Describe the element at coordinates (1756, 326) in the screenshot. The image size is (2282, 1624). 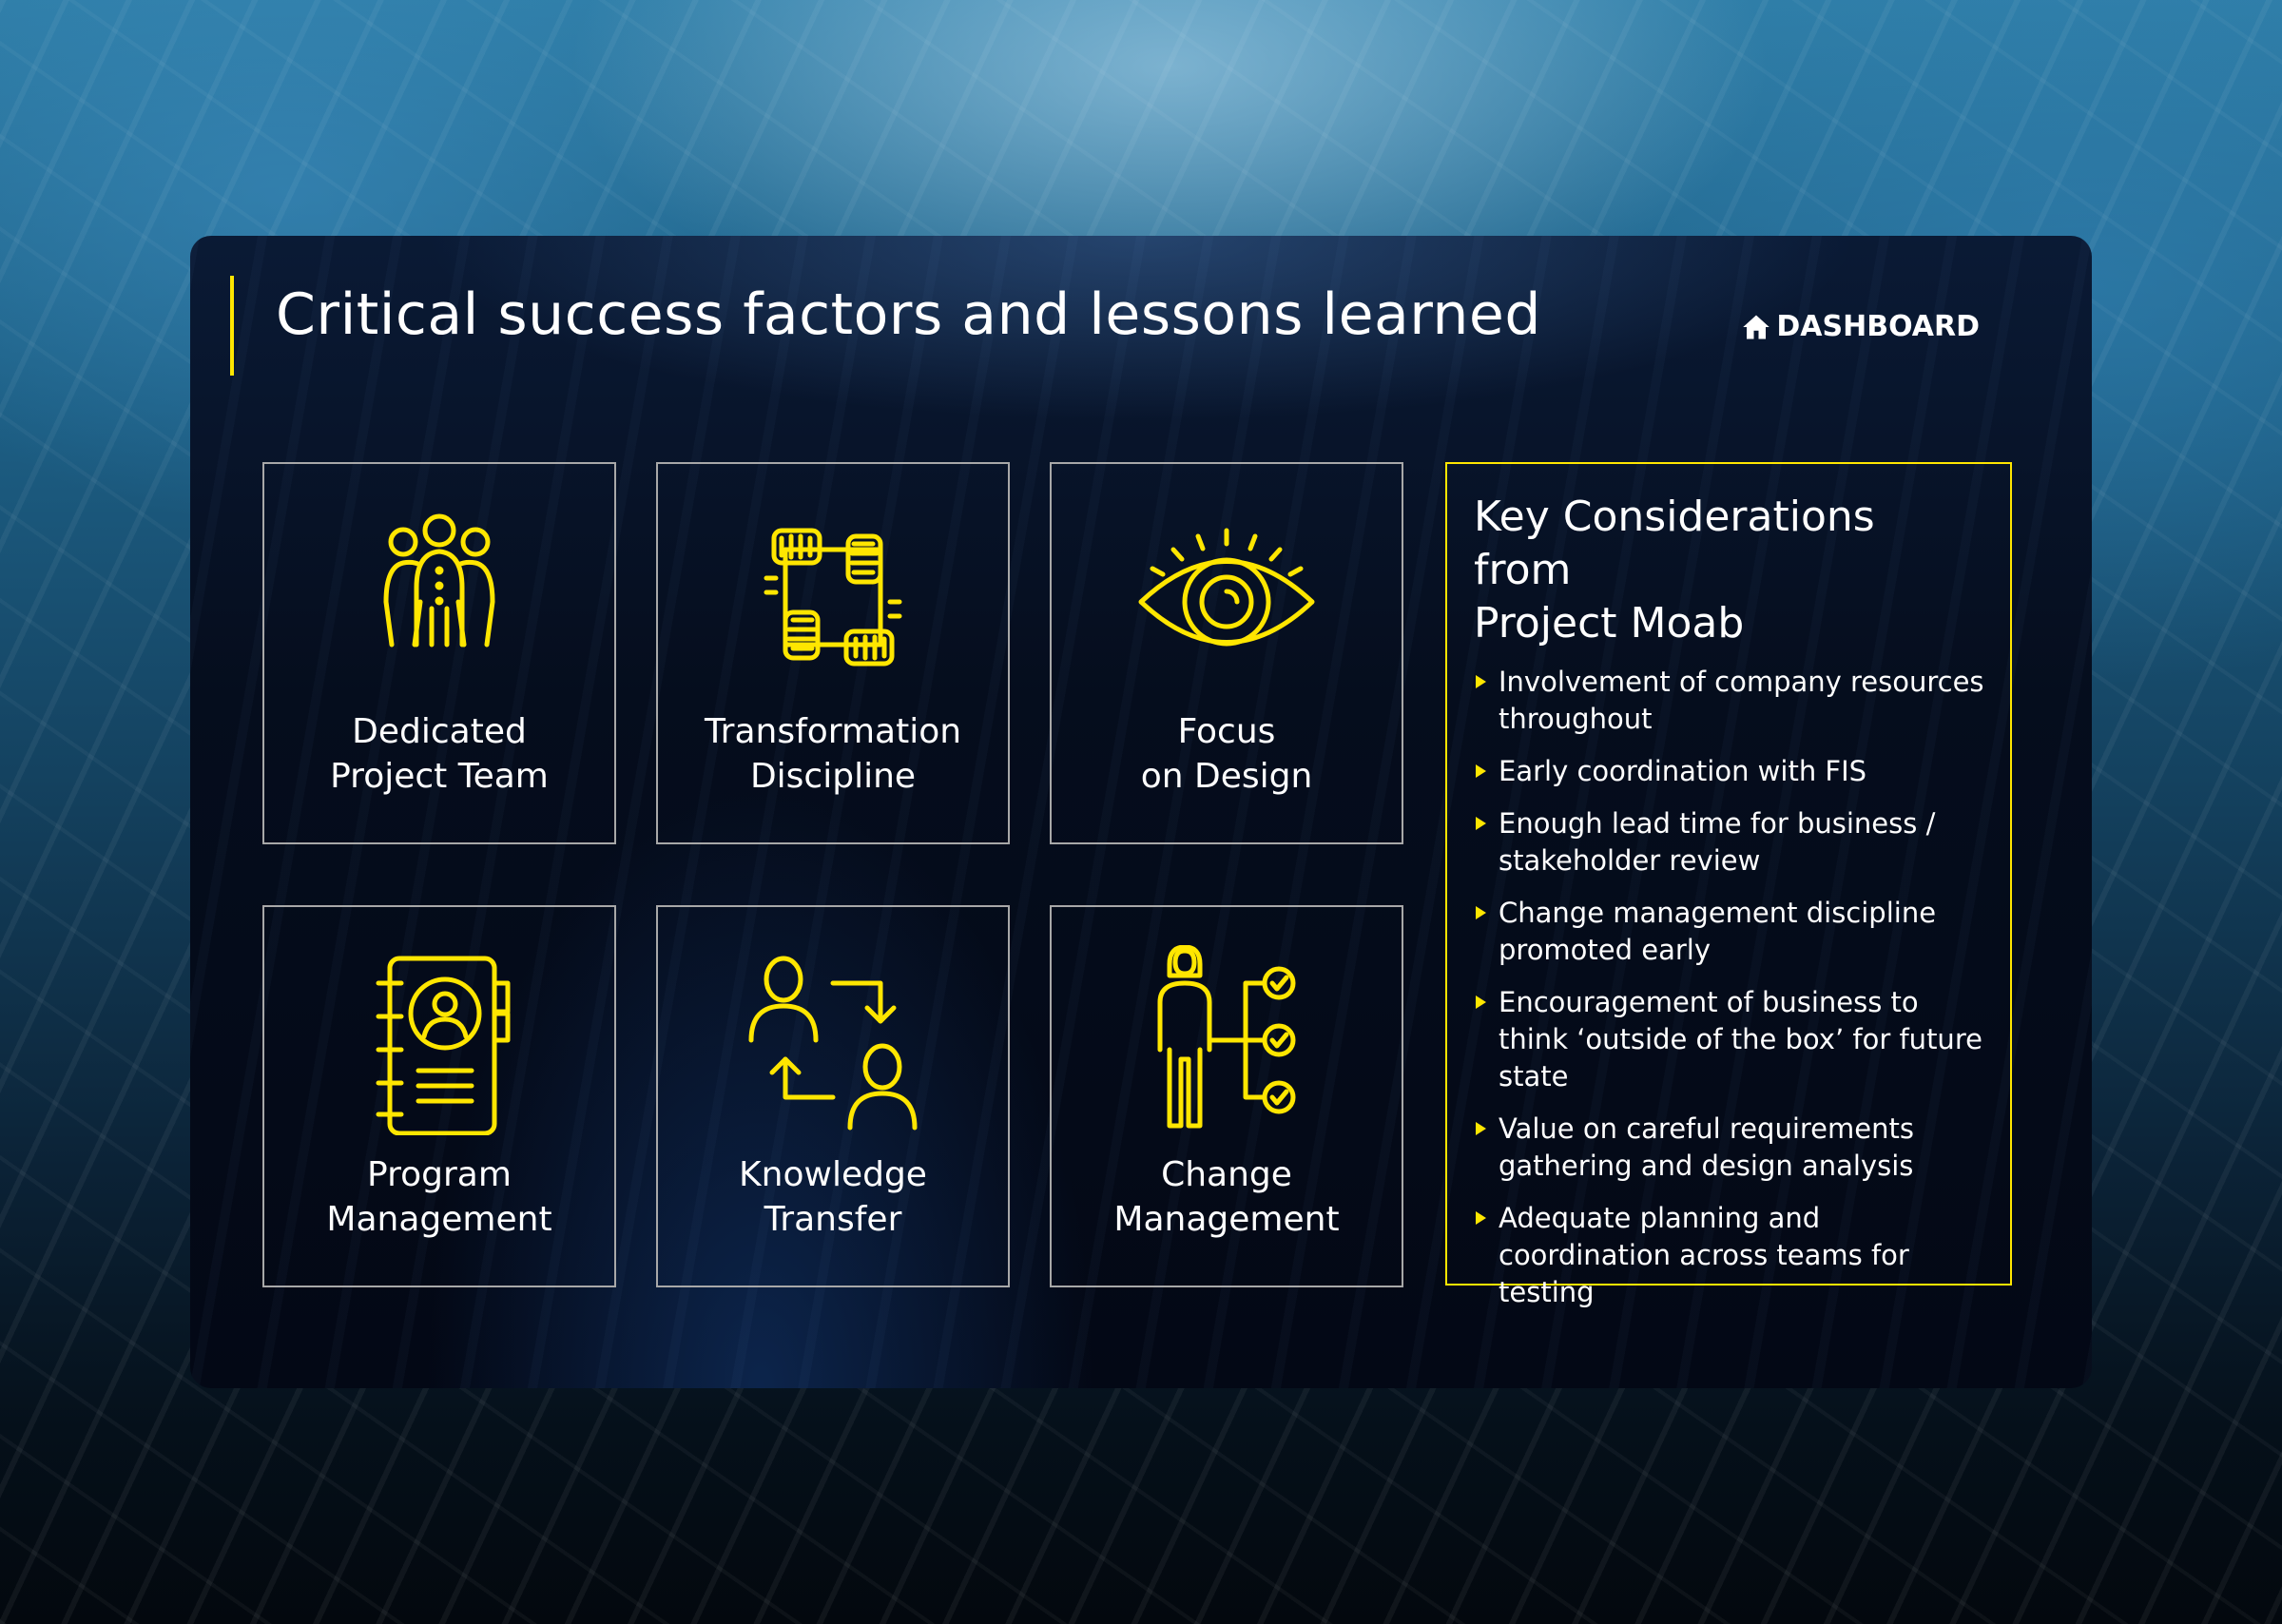
I see `home-icon` at that location.